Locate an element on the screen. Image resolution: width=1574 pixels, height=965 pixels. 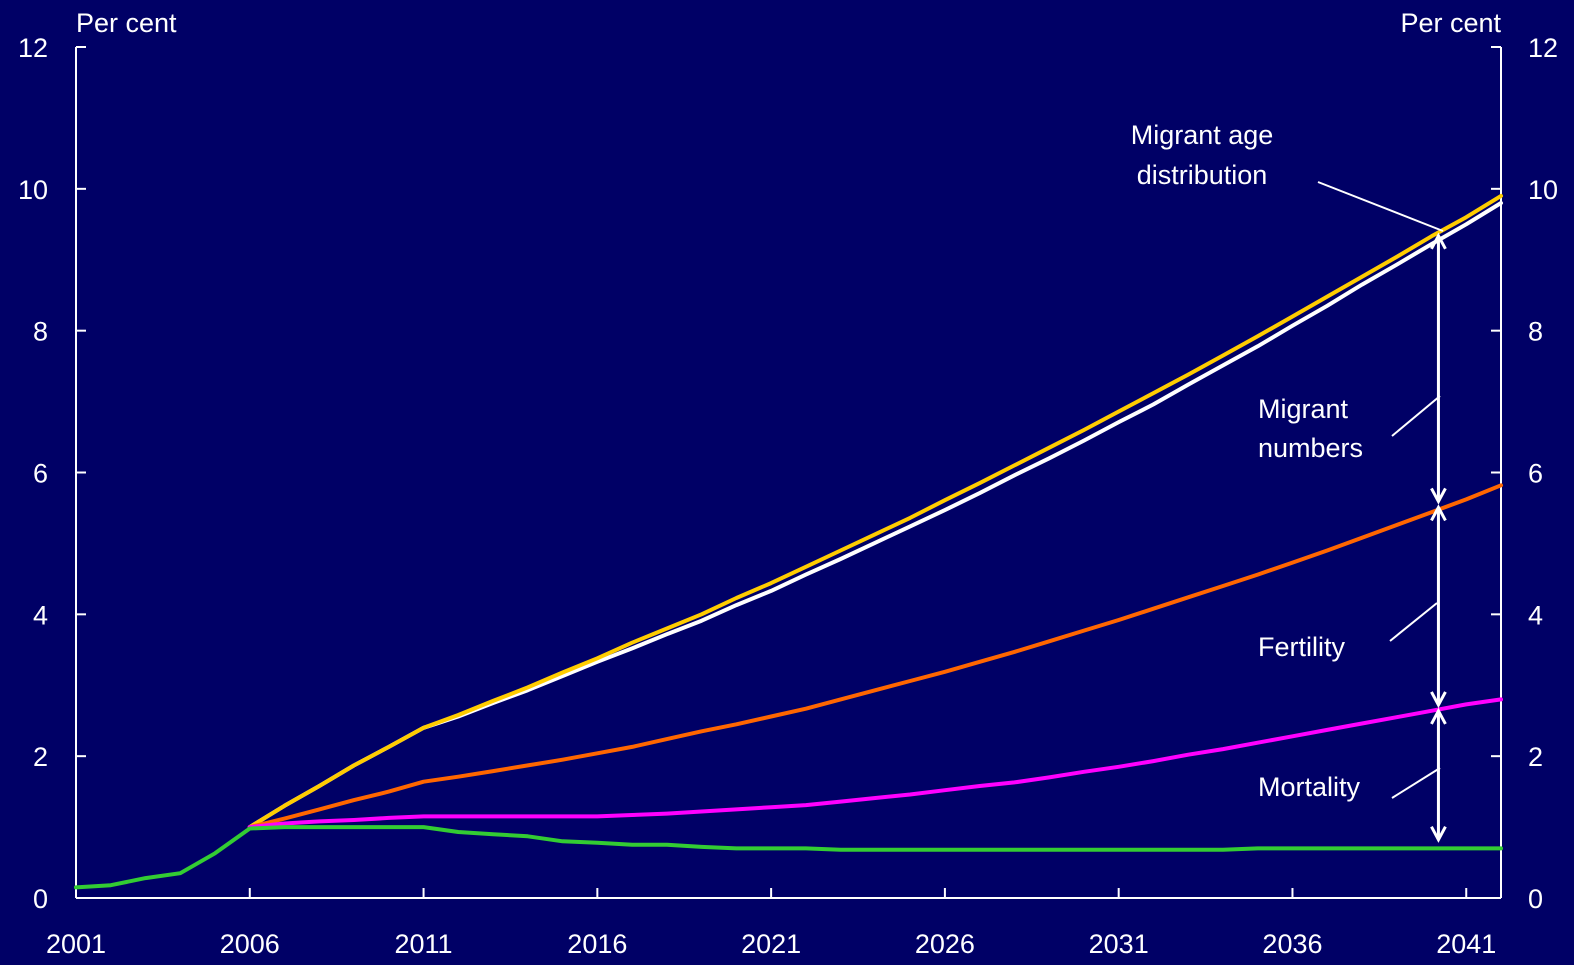
right-unit-label: Per cent is located at coordinates (1450, 23).